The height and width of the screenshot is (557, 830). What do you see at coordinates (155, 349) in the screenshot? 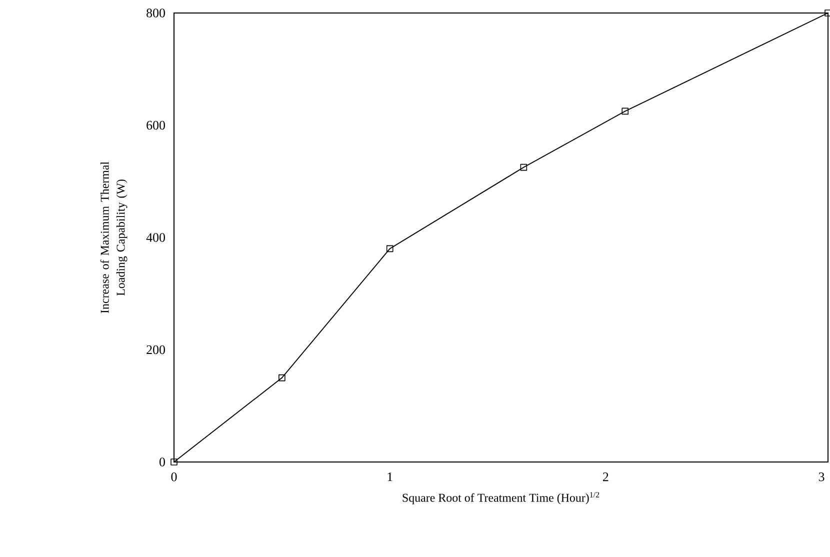
I see `y-tick-label: 200` at bounding box center [155, 349].